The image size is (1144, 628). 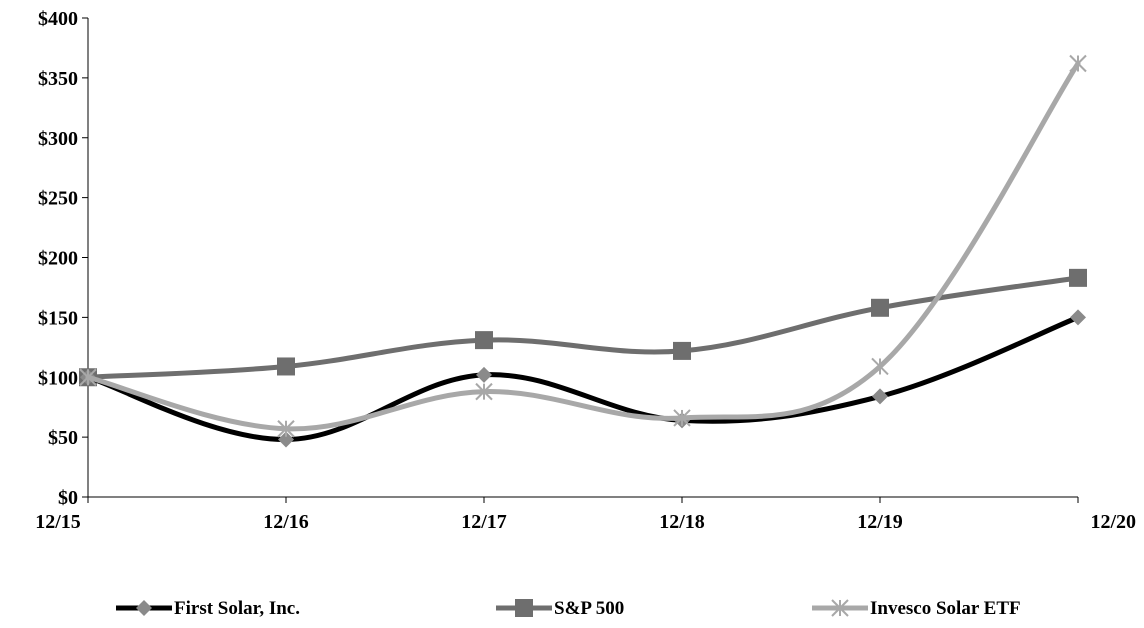 What do you see at coordinates (880, 522) in the screenshot?
I see `x-tick-label: 12/19` at bounding box center [880, 522].